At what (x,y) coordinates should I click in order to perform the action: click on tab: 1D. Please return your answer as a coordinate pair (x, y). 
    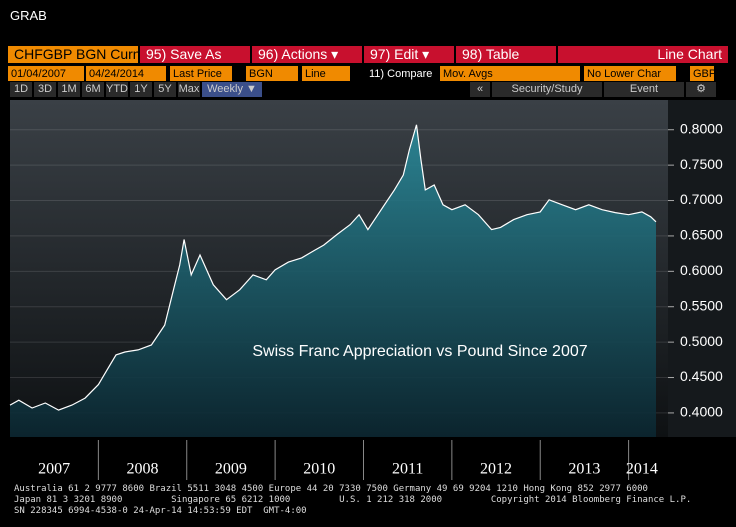
    Looking at the image, I should click on (21, 89).